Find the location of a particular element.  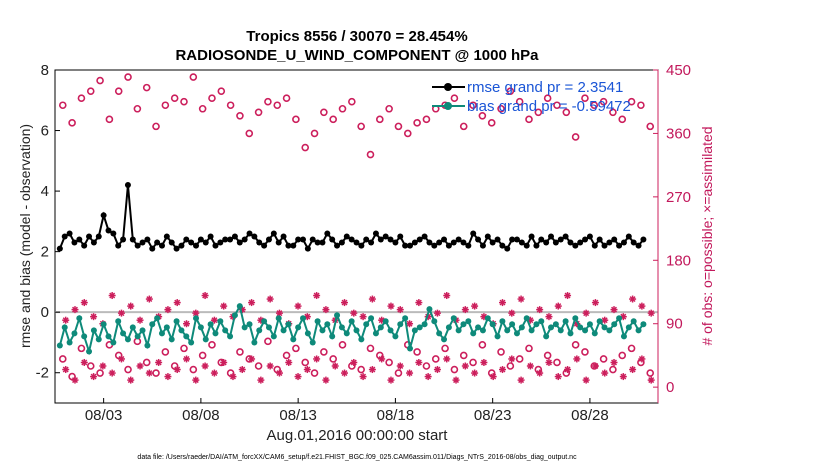

y-axis-left-label: rmse and bias (model - observation) is located at coordinates (25, 236).